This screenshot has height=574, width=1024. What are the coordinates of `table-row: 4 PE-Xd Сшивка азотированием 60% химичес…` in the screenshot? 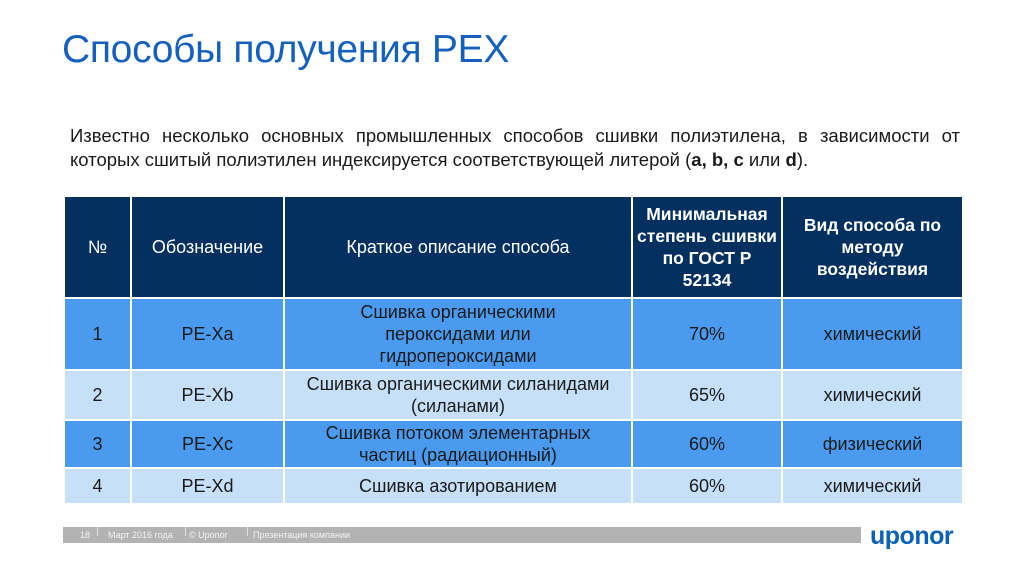 It's located at (513, 486).